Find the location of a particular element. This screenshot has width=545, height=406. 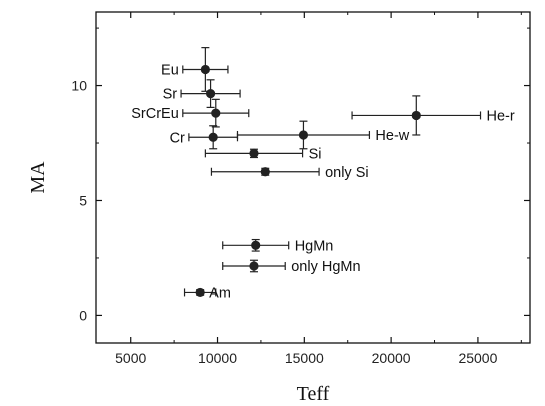

point-label: Cr is located at coordinates (177, 138).